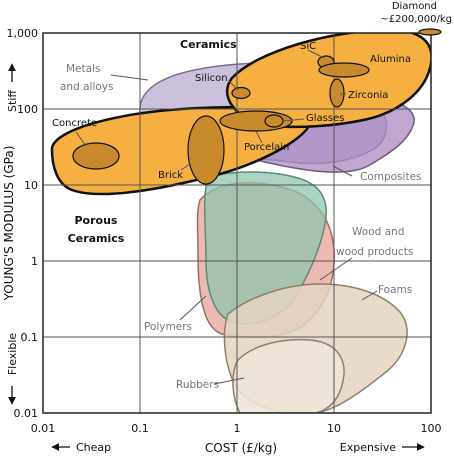 The height and width of the screenshot is (459, 454). Describe the element at coordinates (43, 428) in the screenshot. I see `x-tick-label: 0.01` at that location.